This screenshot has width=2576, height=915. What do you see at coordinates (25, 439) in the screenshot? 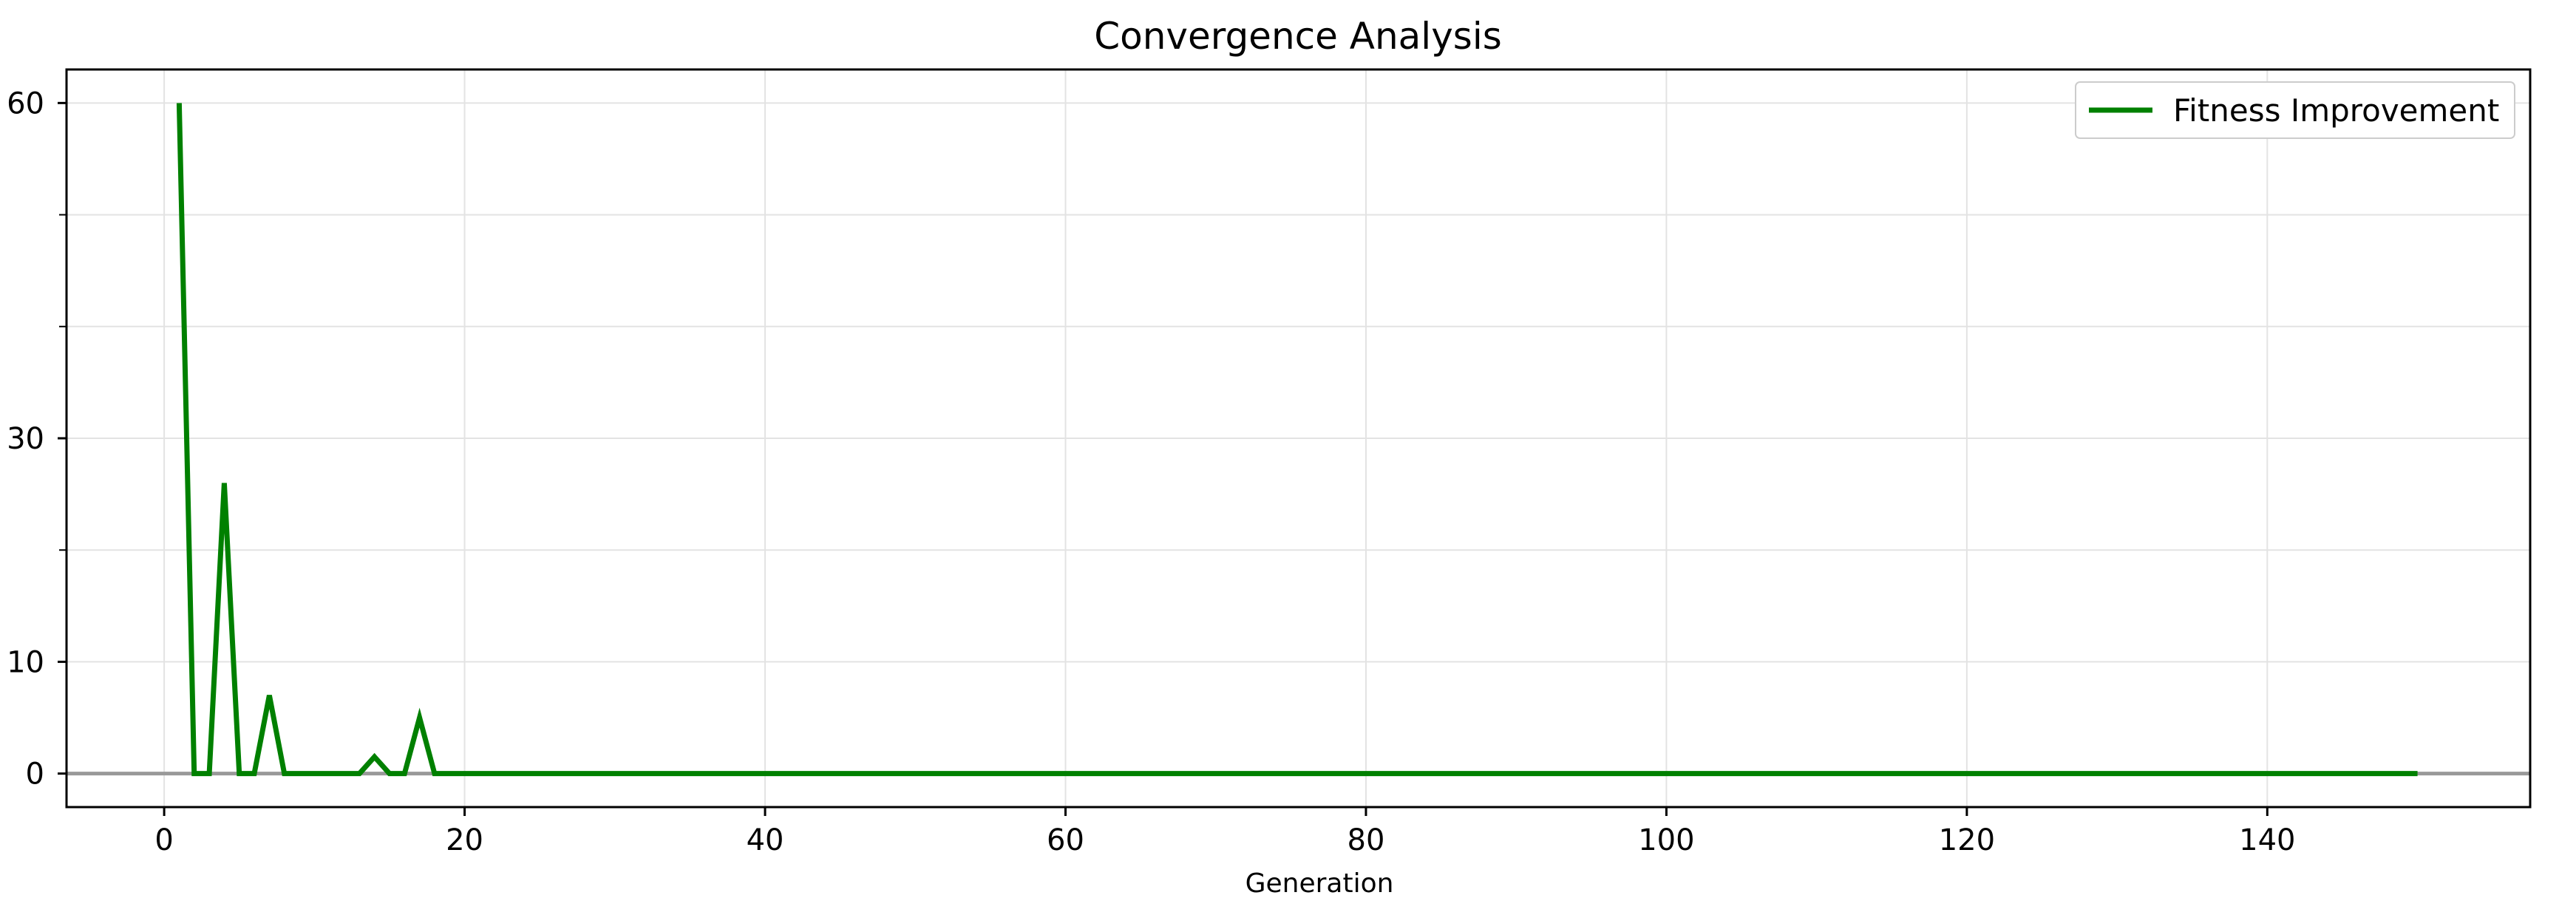
I see `y-tick-label: 30` at bounding box center [25, 439].